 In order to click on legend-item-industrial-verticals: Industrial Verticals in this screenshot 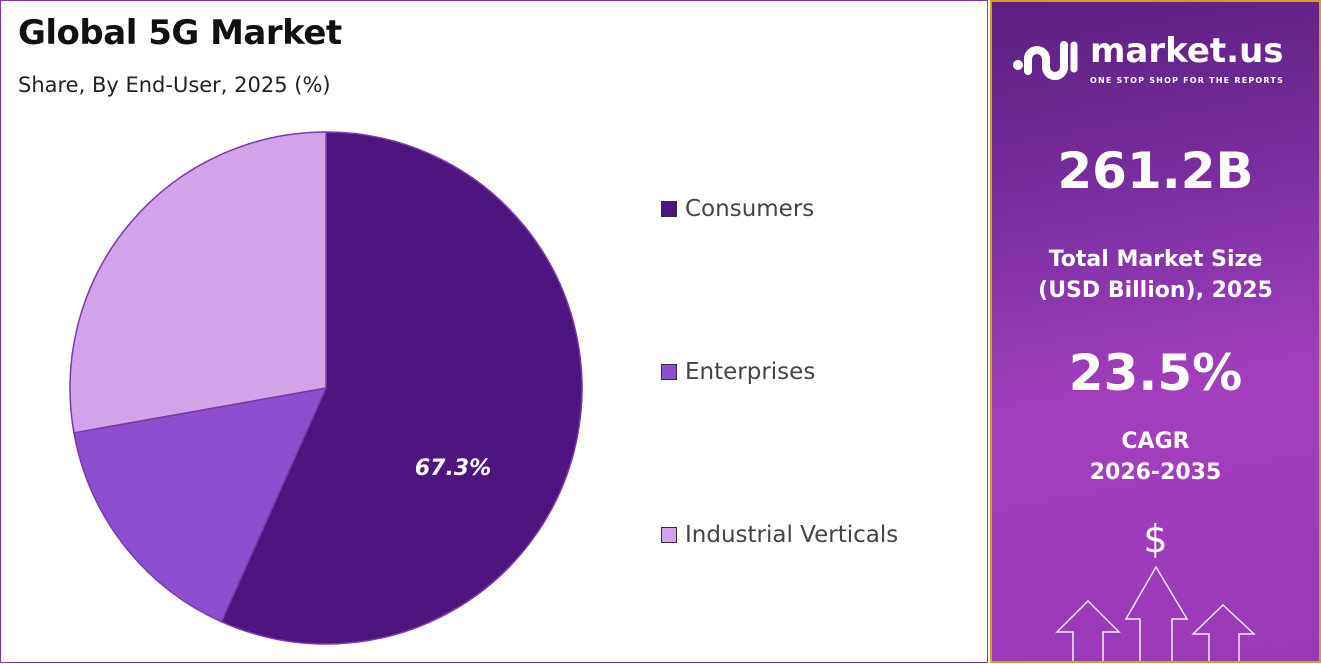, I will do `click(779, 535)`.